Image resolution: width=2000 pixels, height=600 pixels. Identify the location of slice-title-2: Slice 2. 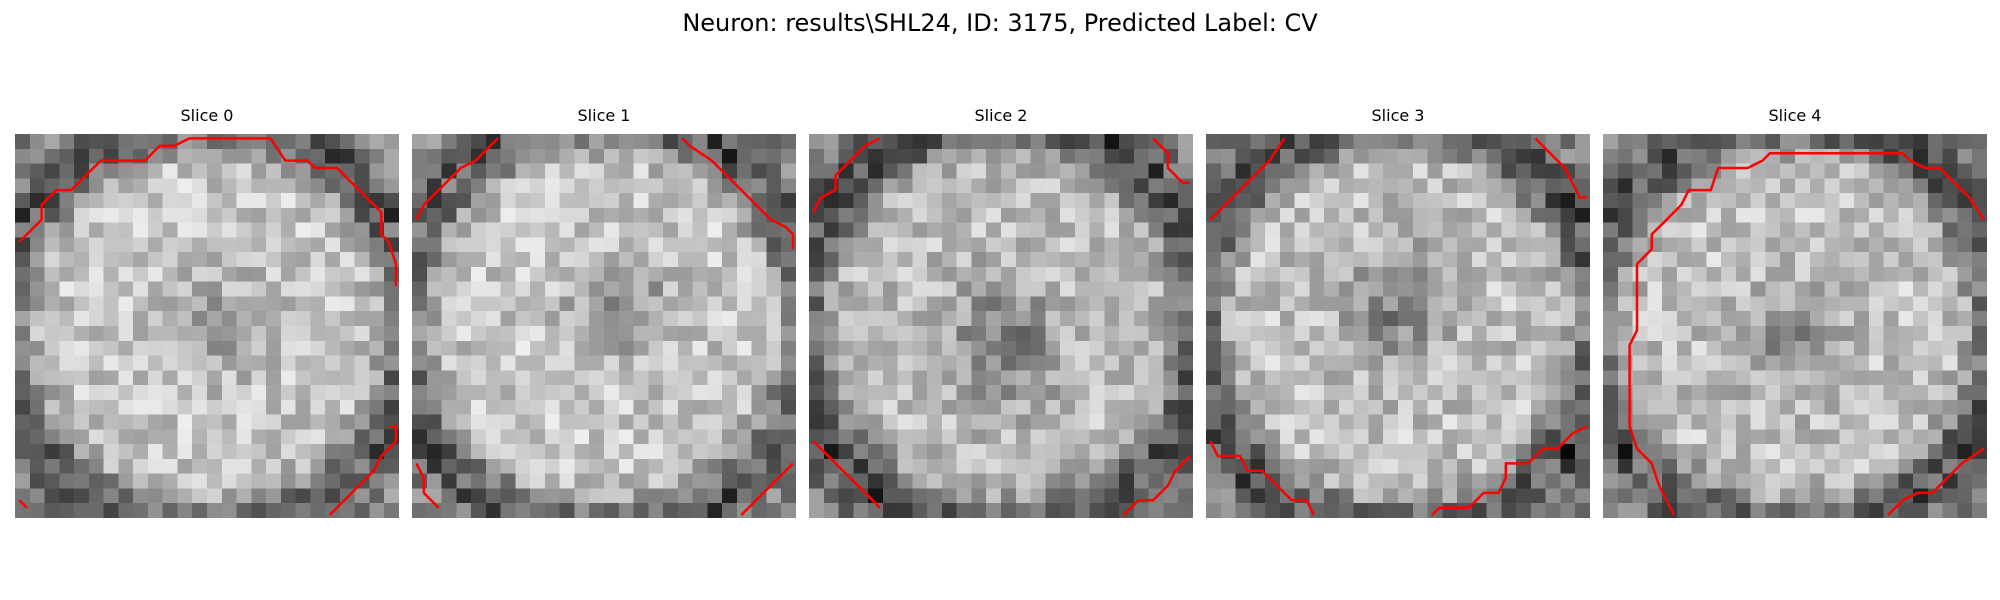
(1001, 115).